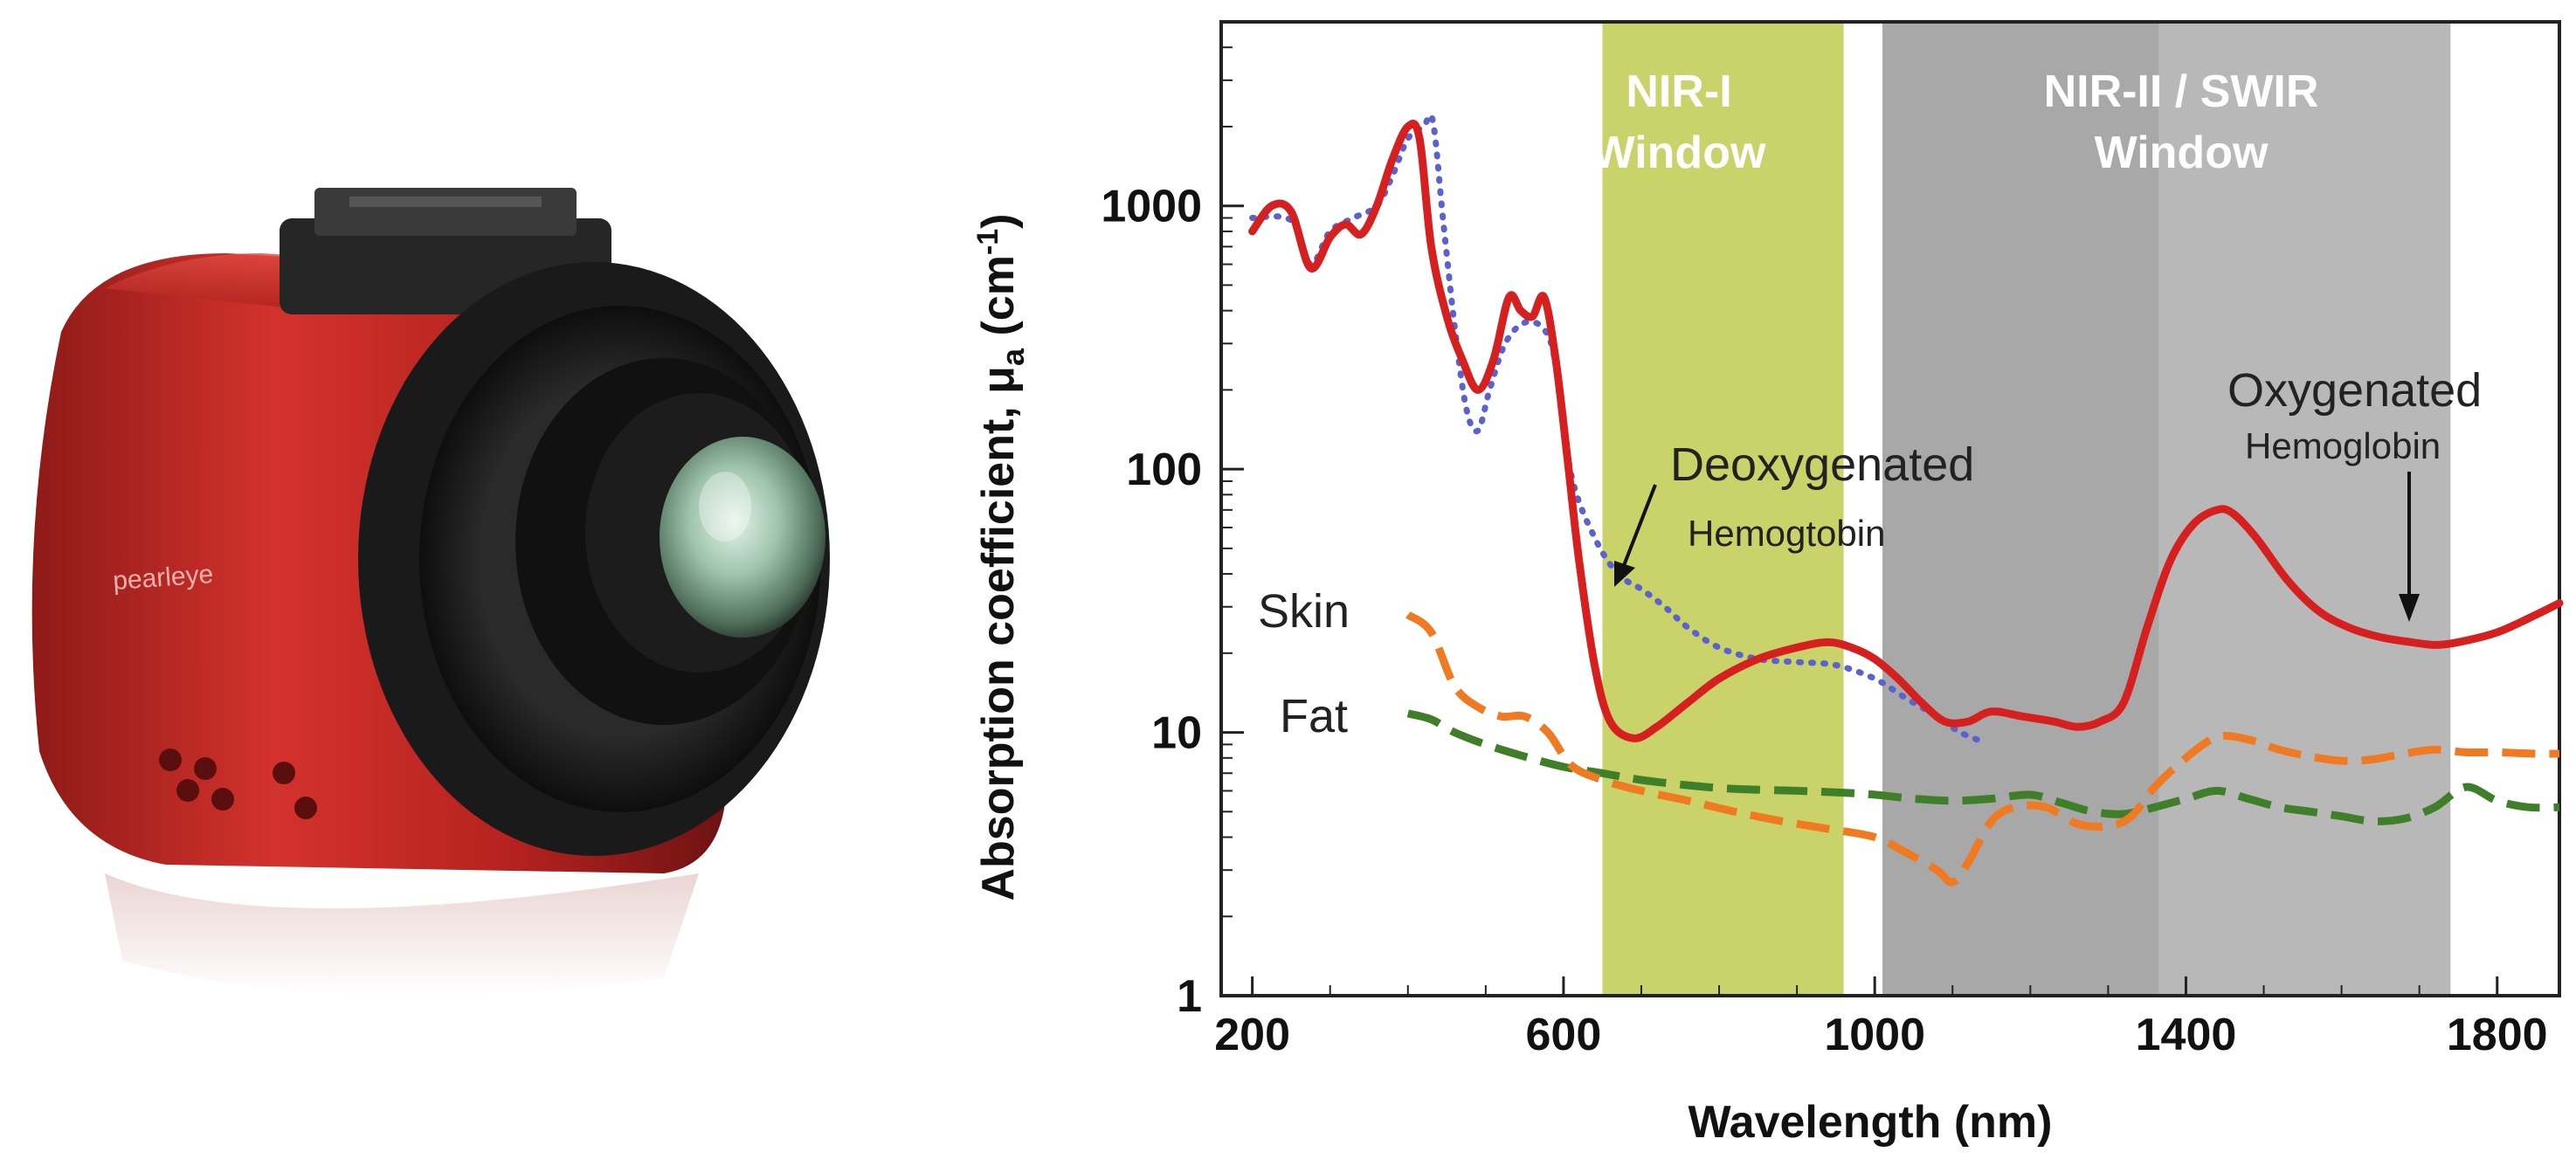  I want to click on deoxygenated-sublabel: Hemogtobin, so click(1786, 533).